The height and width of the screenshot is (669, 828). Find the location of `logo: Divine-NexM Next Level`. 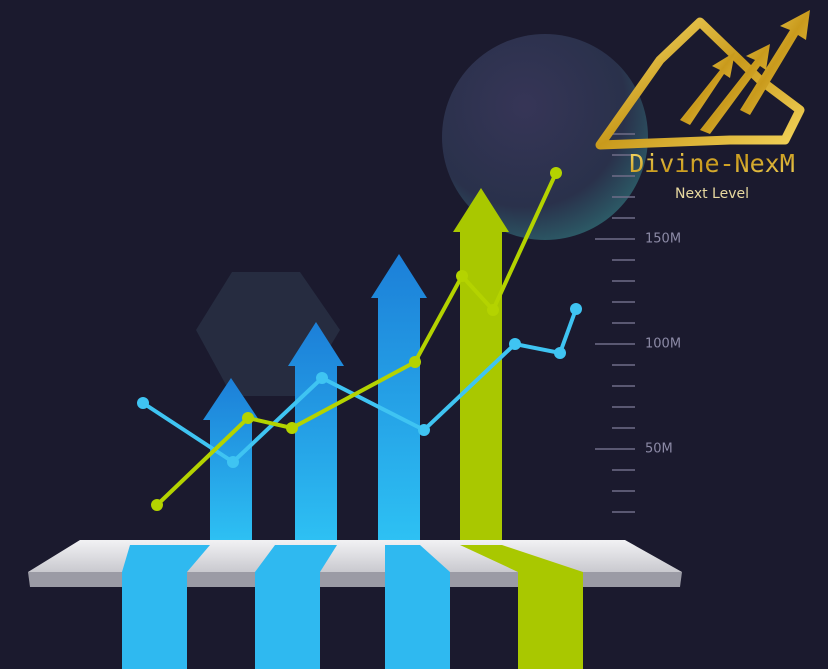

logo: Divine-NexM Next Level is located at coordinates (702, 106).